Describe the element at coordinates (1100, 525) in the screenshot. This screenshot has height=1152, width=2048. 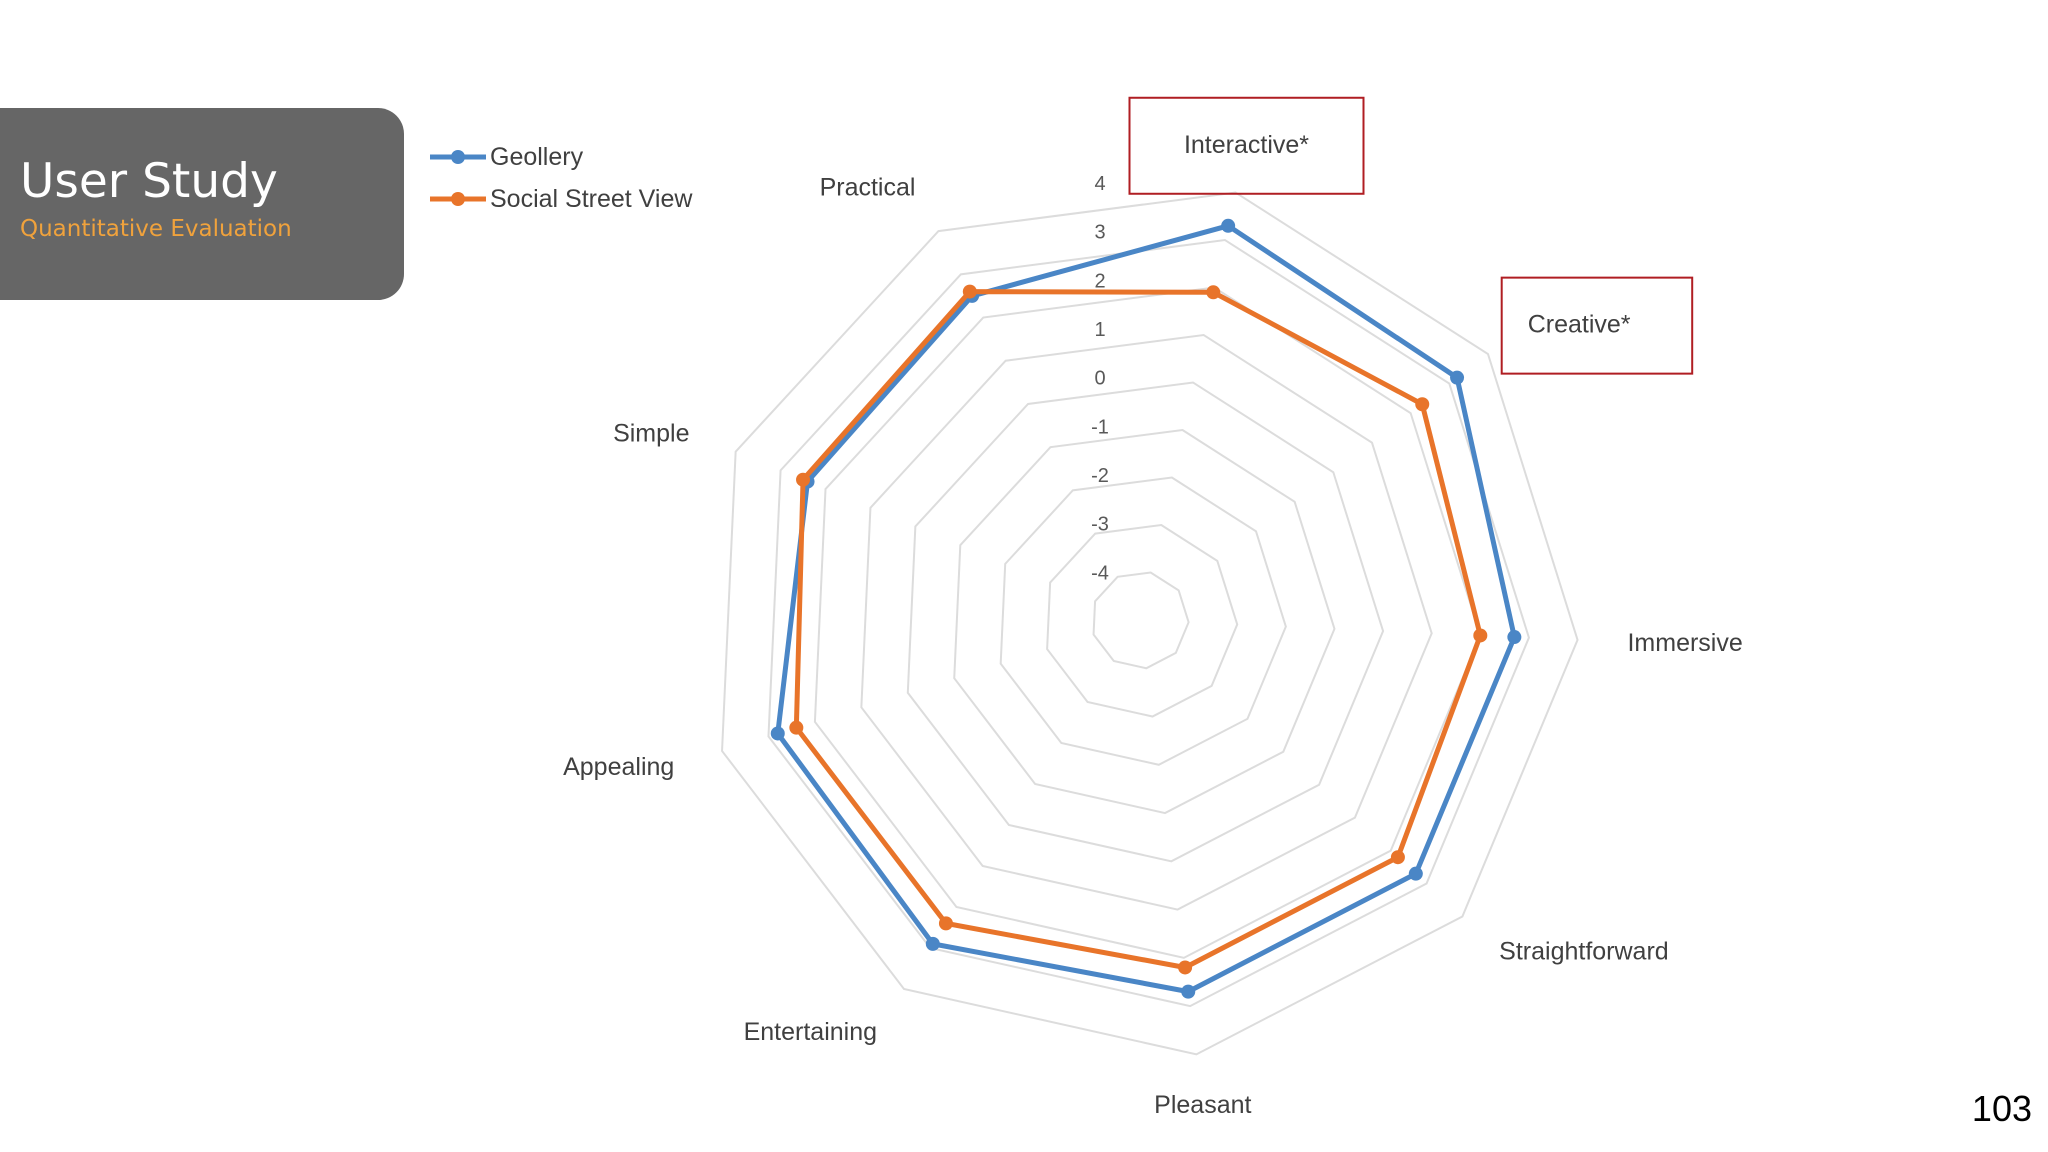
I see `tick-label: -3` at that location.